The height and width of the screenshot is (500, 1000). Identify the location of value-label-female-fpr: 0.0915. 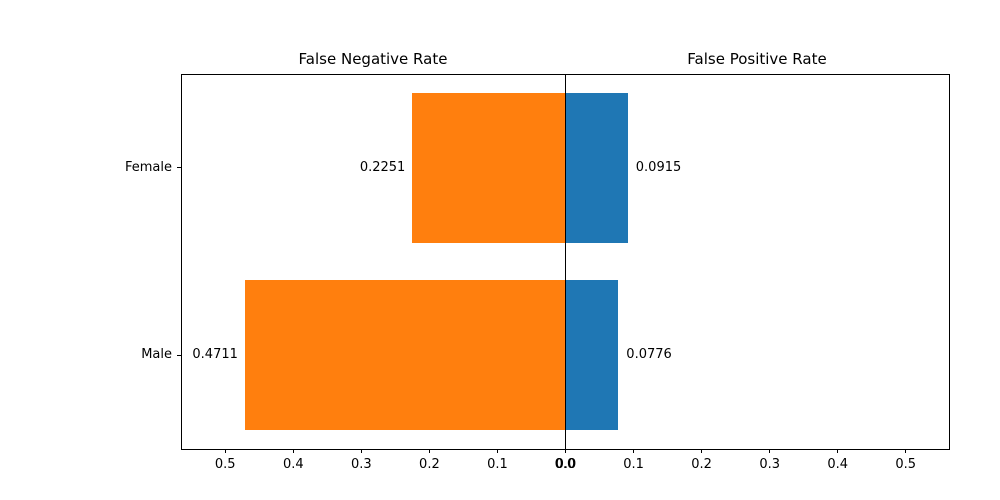
(658, 167).